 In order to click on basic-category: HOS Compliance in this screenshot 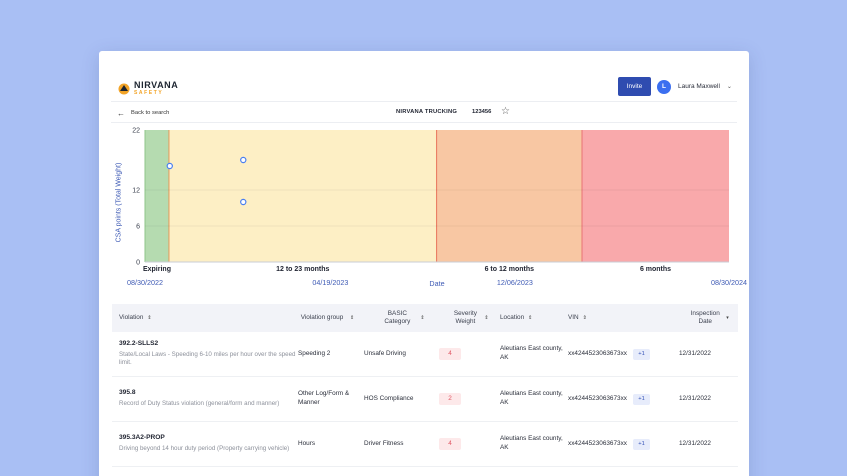, I will do `click(389, 398)`.